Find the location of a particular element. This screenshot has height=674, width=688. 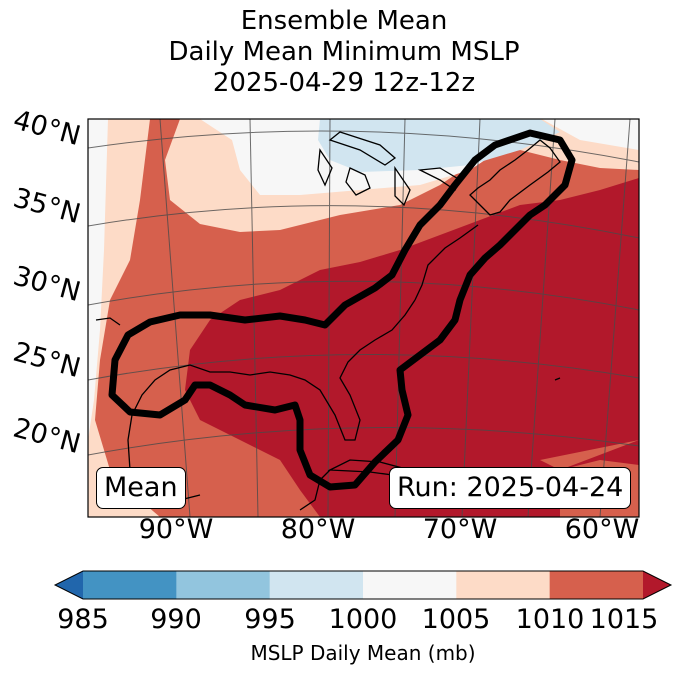

title-line-1: Ensemble Mean is located at coordinates (344, 21).